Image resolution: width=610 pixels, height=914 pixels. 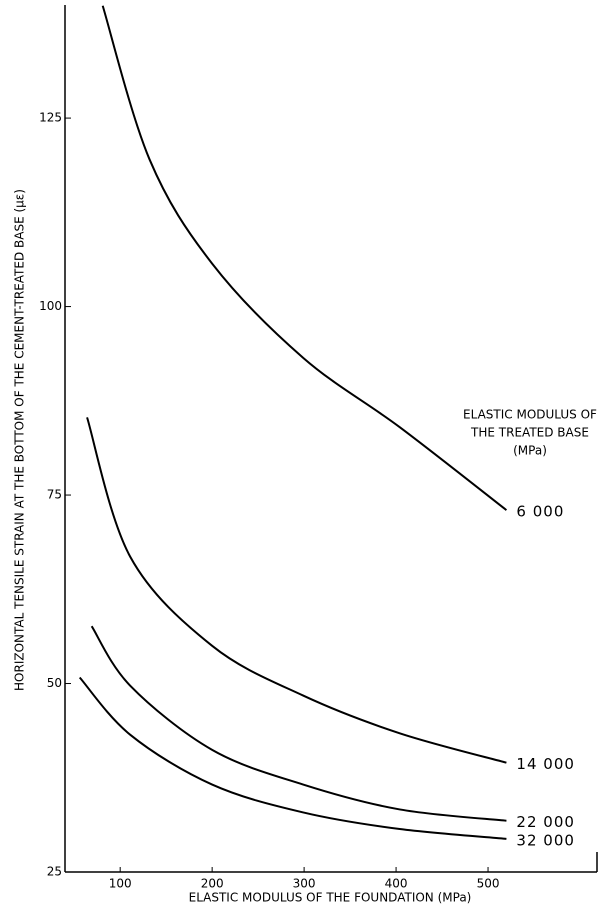 I want to click on legend-title: (MPa), so click(x=530, y=451).